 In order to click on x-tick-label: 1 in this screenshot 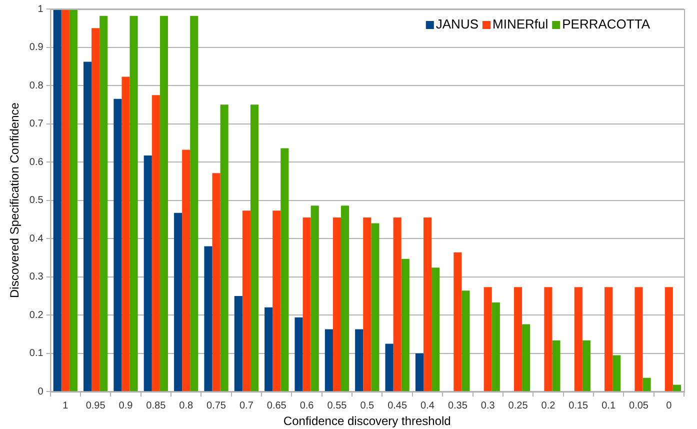, I will do `click(65, 406)`.